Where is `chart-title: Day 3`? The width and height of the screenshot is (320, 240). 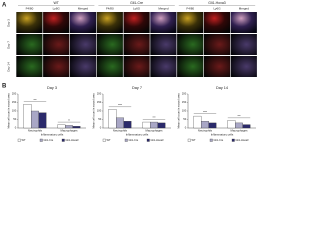 chart-title: Day 3 is located at coordinates (52, 88).